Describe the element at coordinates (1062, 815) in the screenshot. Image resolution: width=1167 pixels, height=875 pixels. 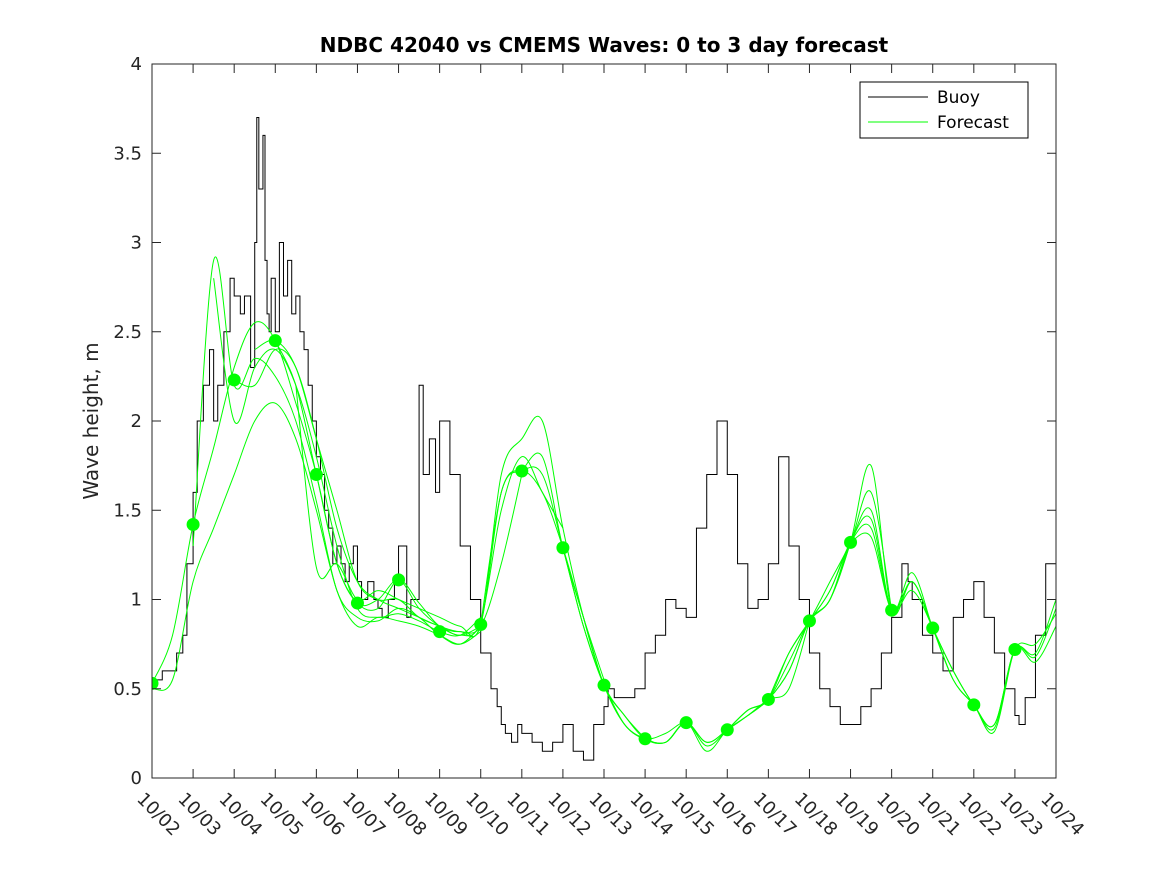
I see `x-tick-label: 10/24` at that location.